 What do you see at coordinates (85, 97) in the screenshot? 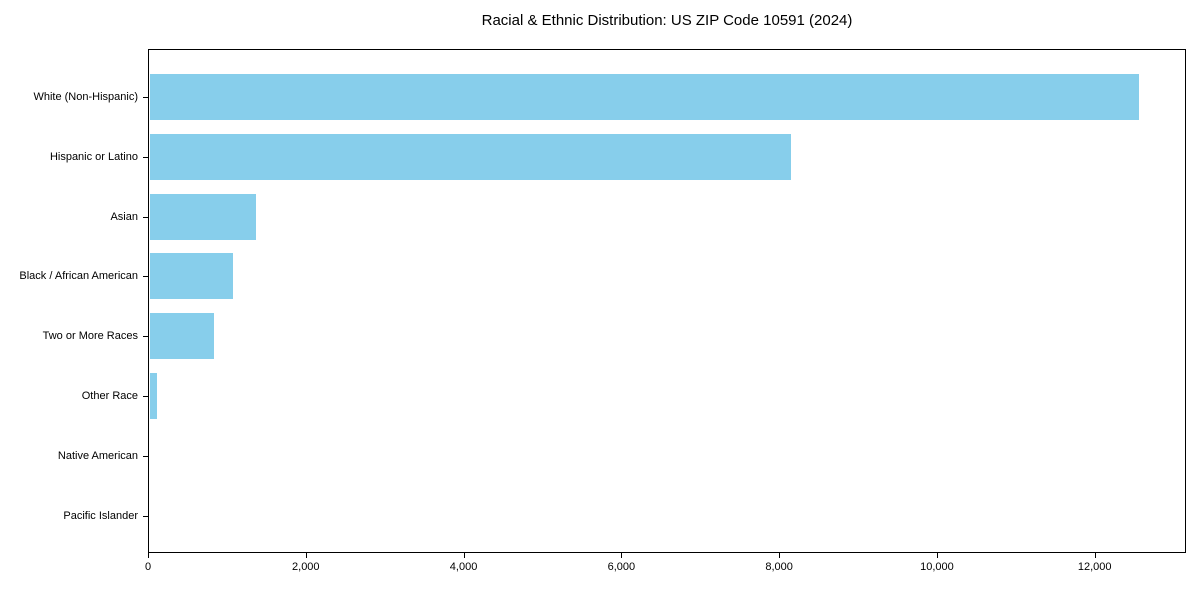
I see `category-label: White (Non-Hispanic)` at bounding box center [85, 97].